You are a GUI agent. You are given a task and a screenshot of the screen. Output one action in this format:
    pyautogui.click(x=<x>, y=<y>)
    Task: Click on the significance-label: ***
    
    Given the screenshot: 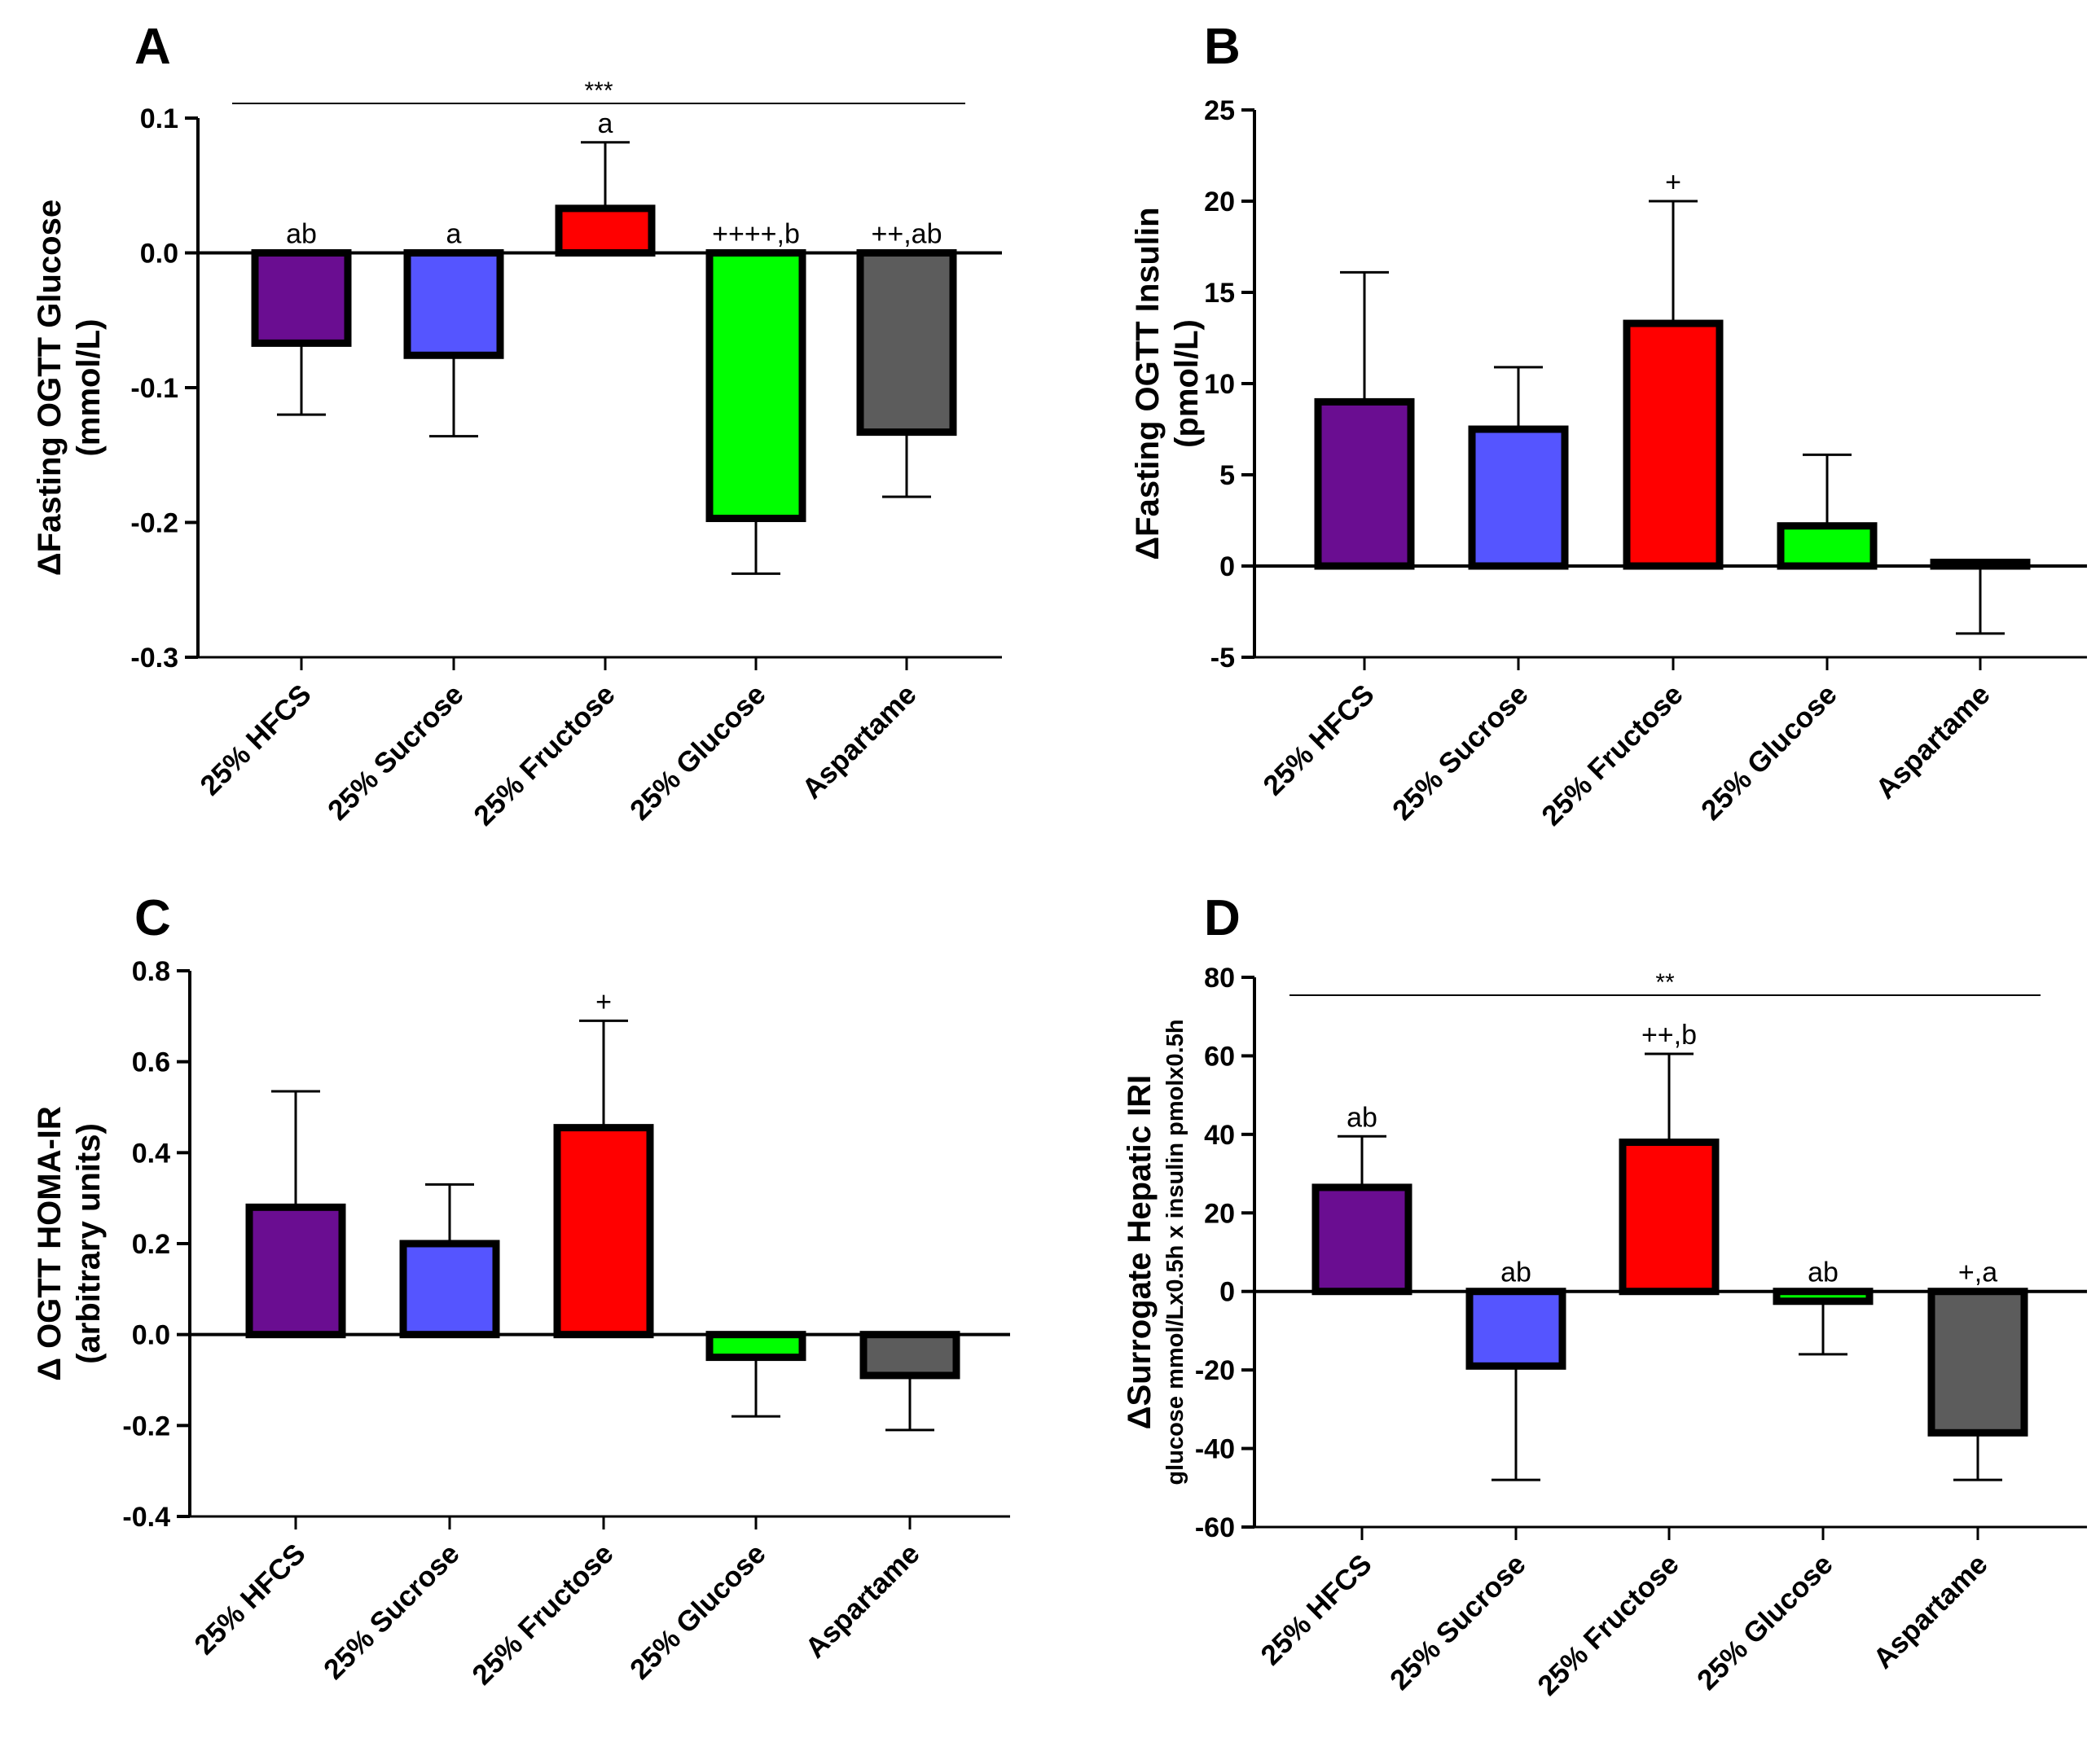 What is the action you would take?
    pyautogui.click(x=598, y=90)
    